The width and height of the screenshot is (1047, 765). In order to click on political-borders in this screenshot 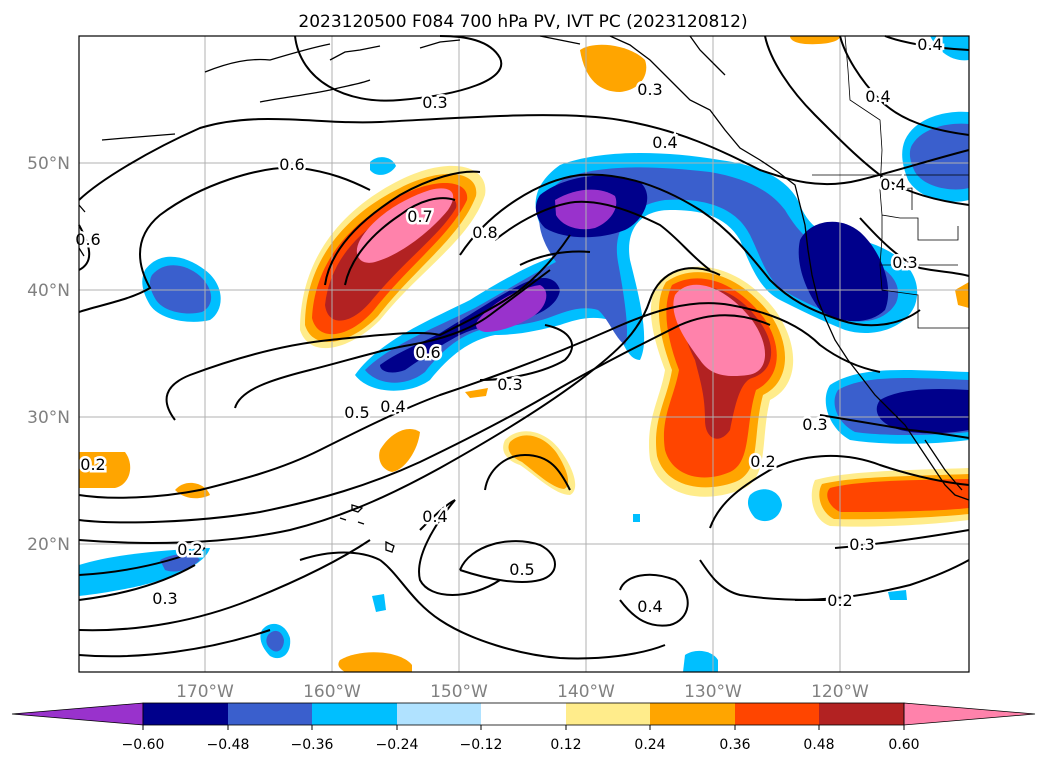, I will do `click(890, 182)`.